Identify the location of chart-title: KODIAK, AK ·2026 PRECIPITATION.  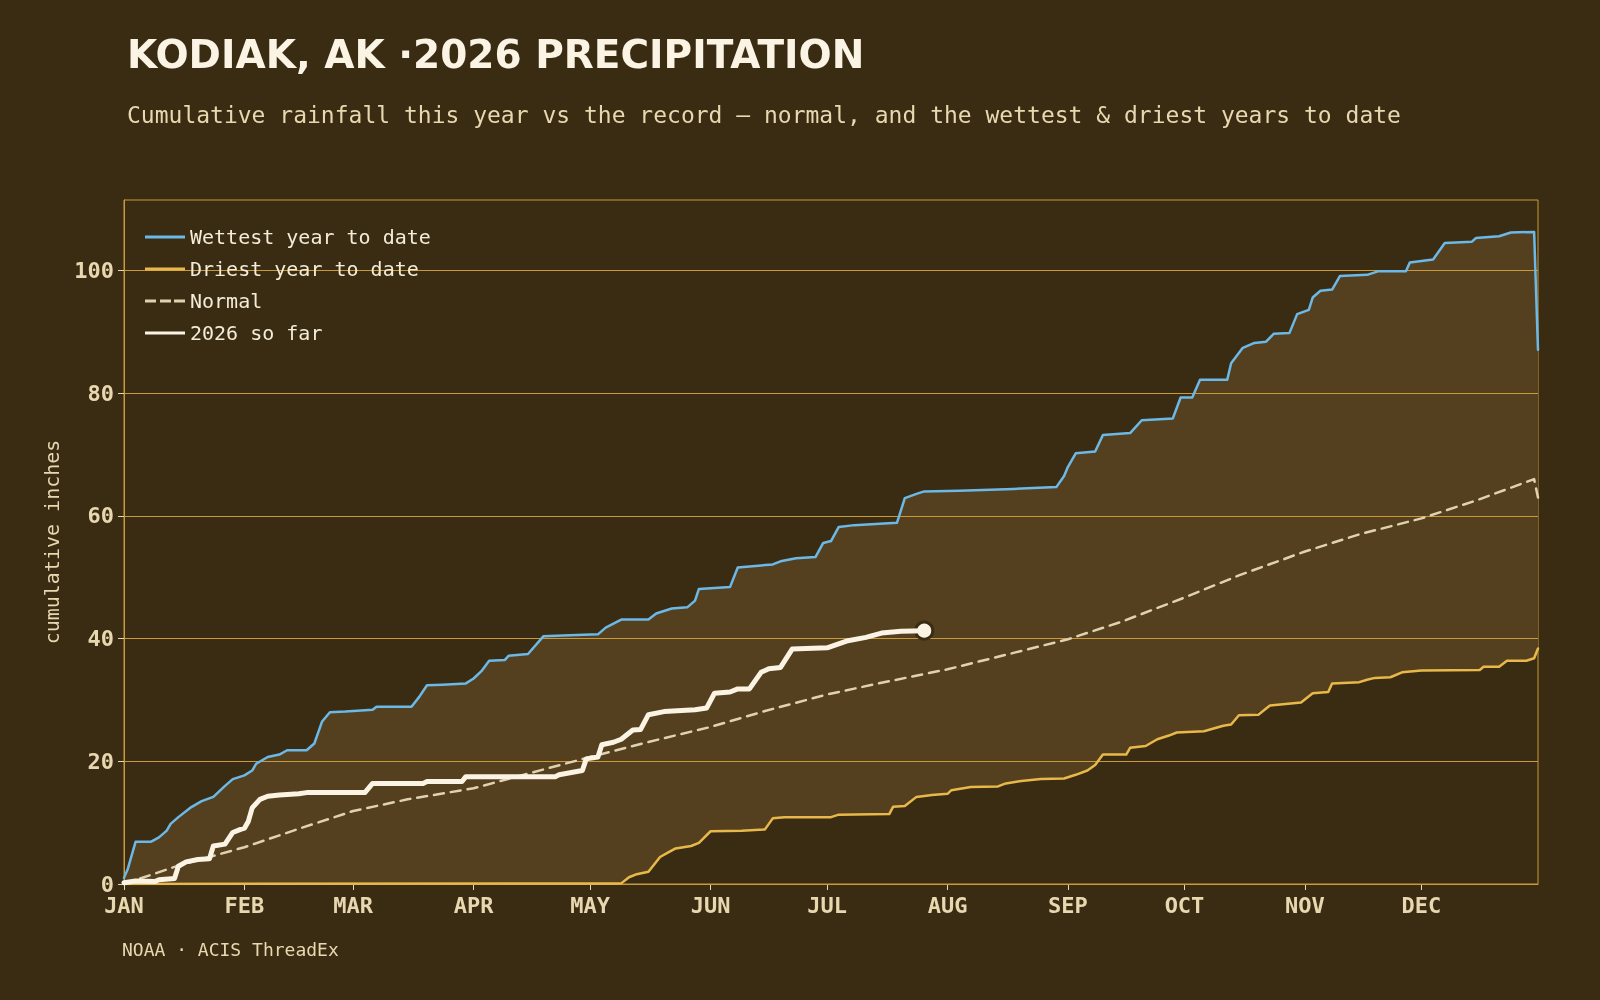
(496, 54).